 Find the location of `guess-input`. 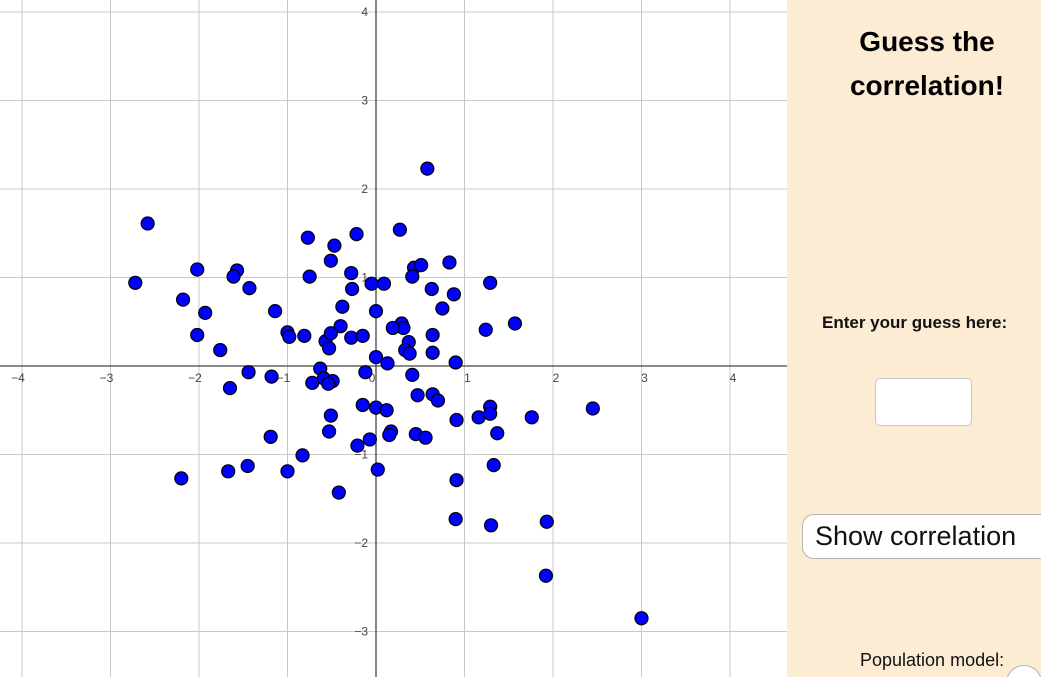

guess-input is located at coordinates (923, 402).